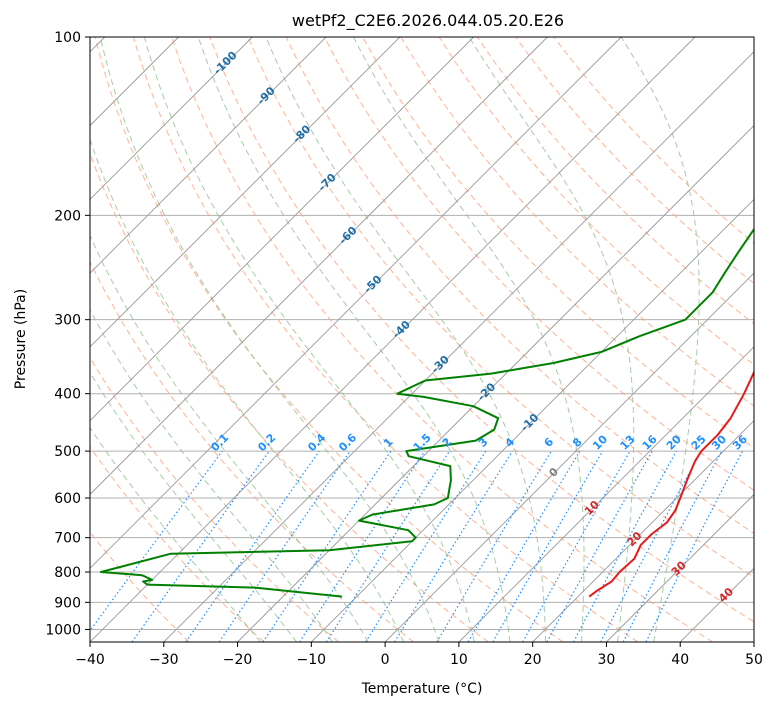  What do you see at coordinates (312, 660) in the screenshot?
I see `x-tick-label: −10` at bounding box center [312, 660].